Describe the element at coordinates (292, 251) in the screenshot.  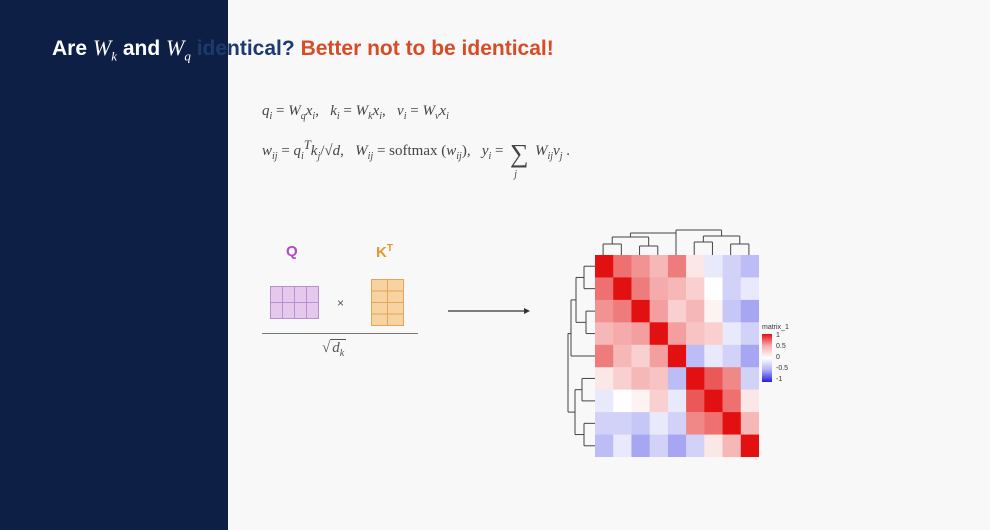
I see `q-label: Q` at that location.